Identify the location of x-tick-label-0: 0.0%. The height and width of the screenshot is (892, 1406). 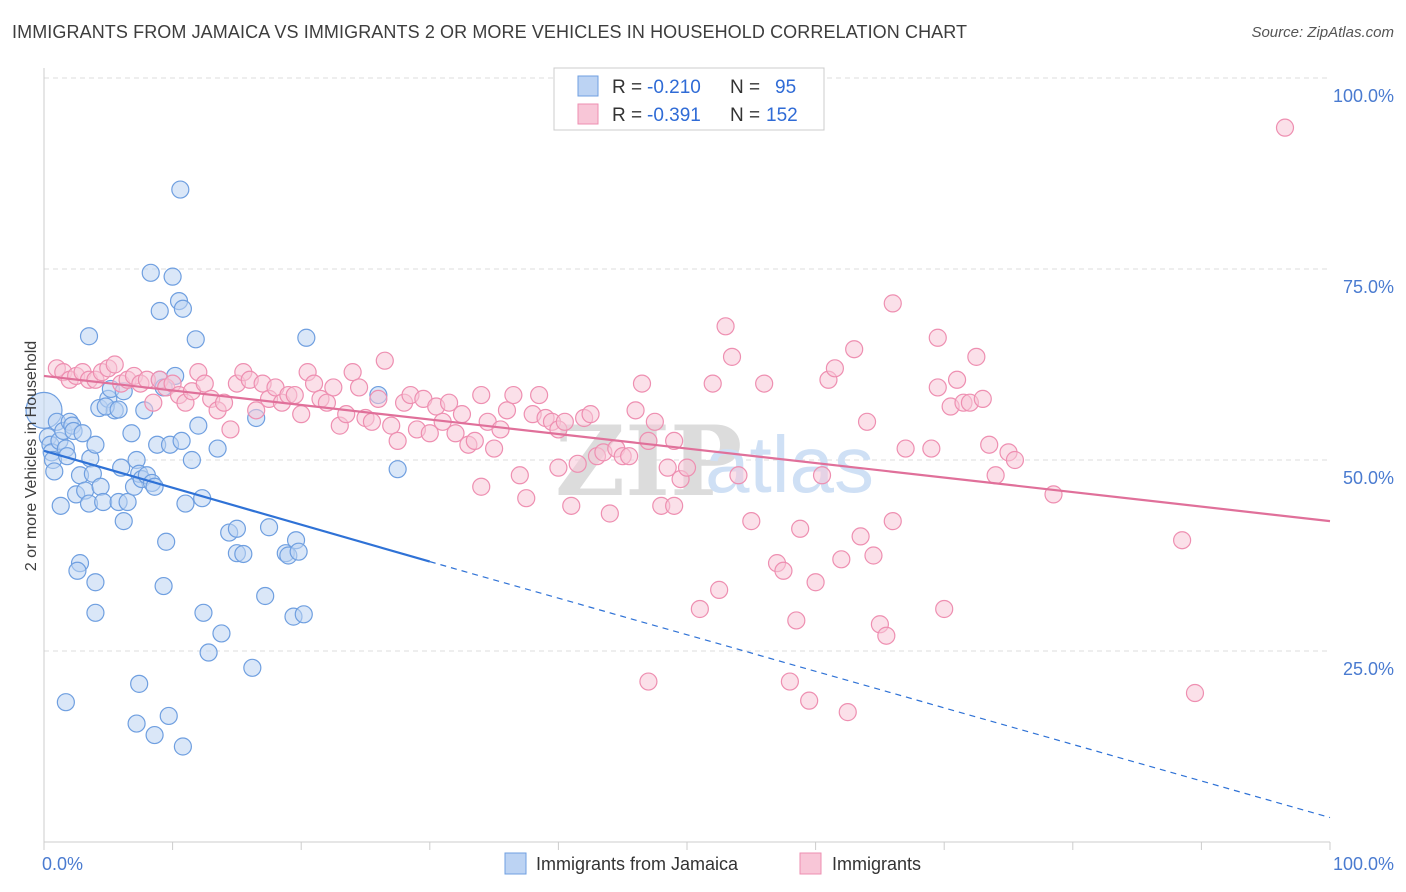
(62, 864).